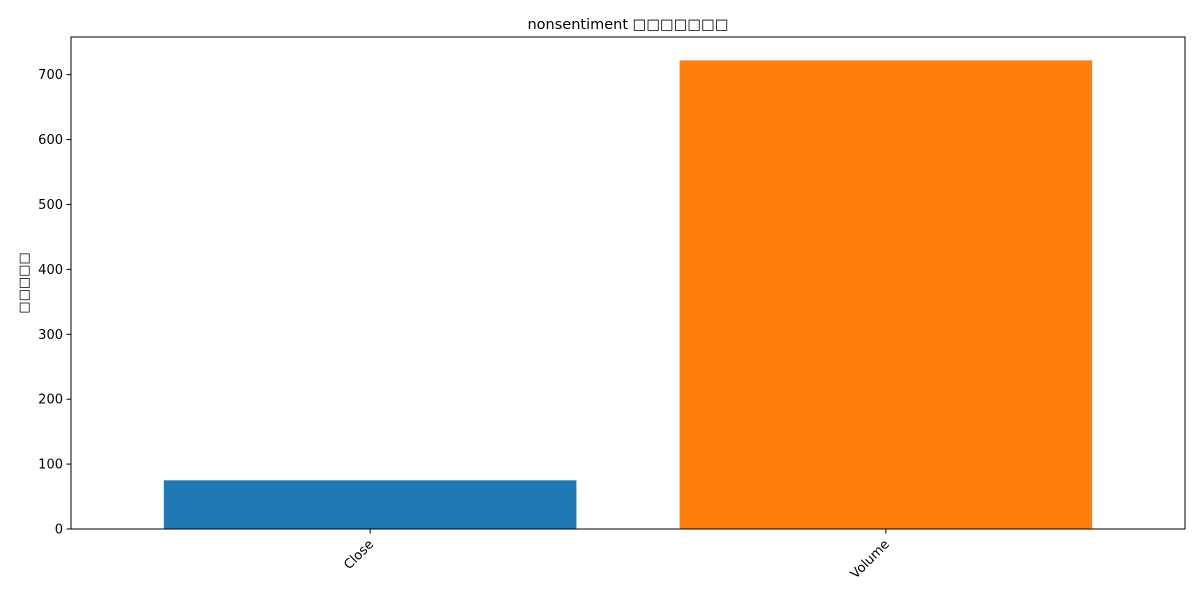 The width and height of the screenshot is (1200, 605). What do you see at coordinates (54, 303) in the screenshot?
I see `y-axis: 0 100 200 300 400 500 600 700` at bounding box center [54, 303].